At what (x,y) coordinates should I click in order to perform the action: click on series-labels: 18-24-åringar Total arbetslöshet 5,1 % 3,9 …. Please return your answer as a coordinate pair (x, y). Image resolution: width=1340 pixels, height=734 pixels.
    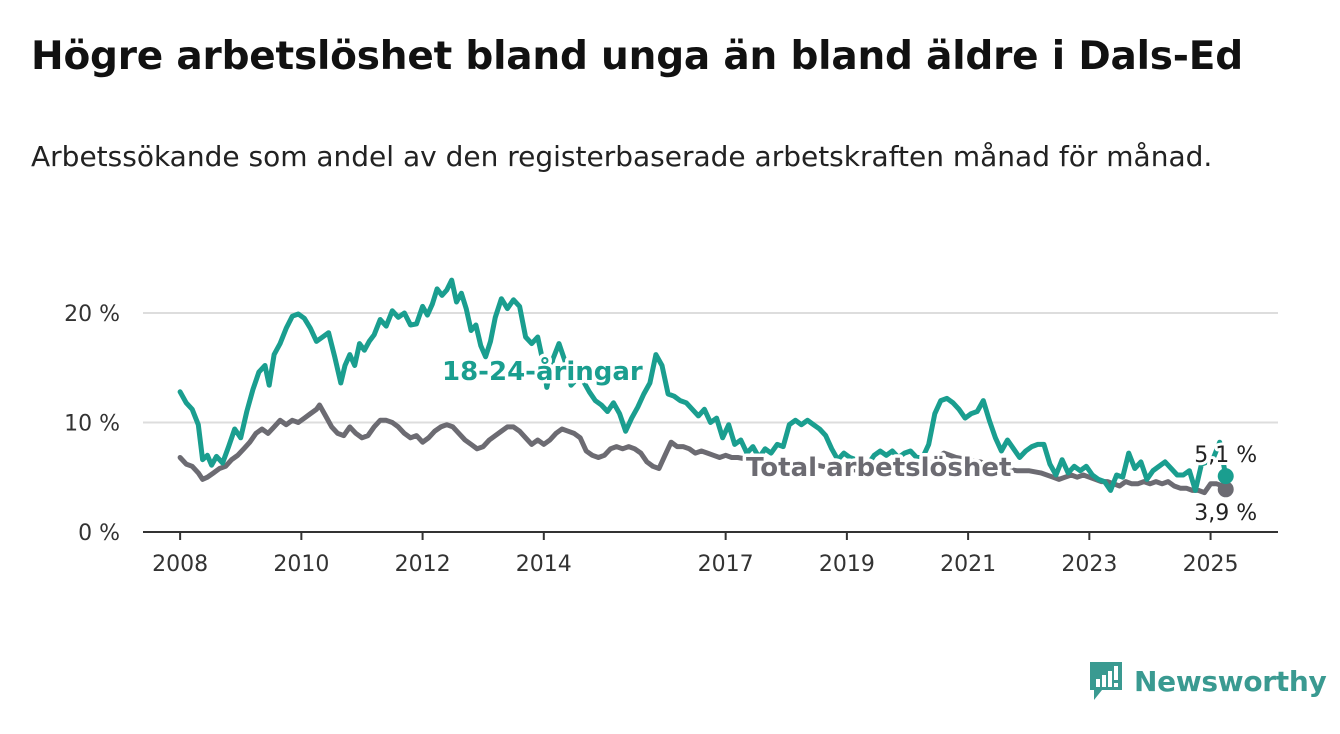
    Looking at the image, I should click on (850, 441).